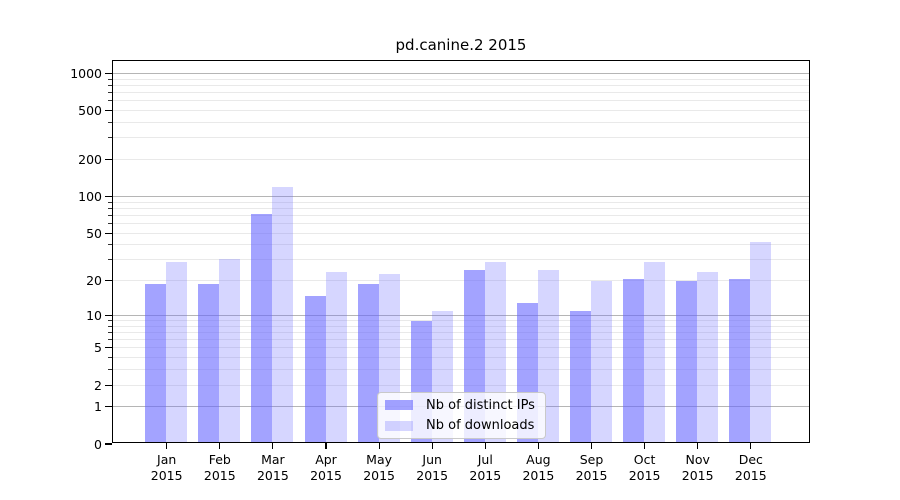 The image size is (900, 500). I want to click on x-tick-label-may: May 2015, so click(379, 467).